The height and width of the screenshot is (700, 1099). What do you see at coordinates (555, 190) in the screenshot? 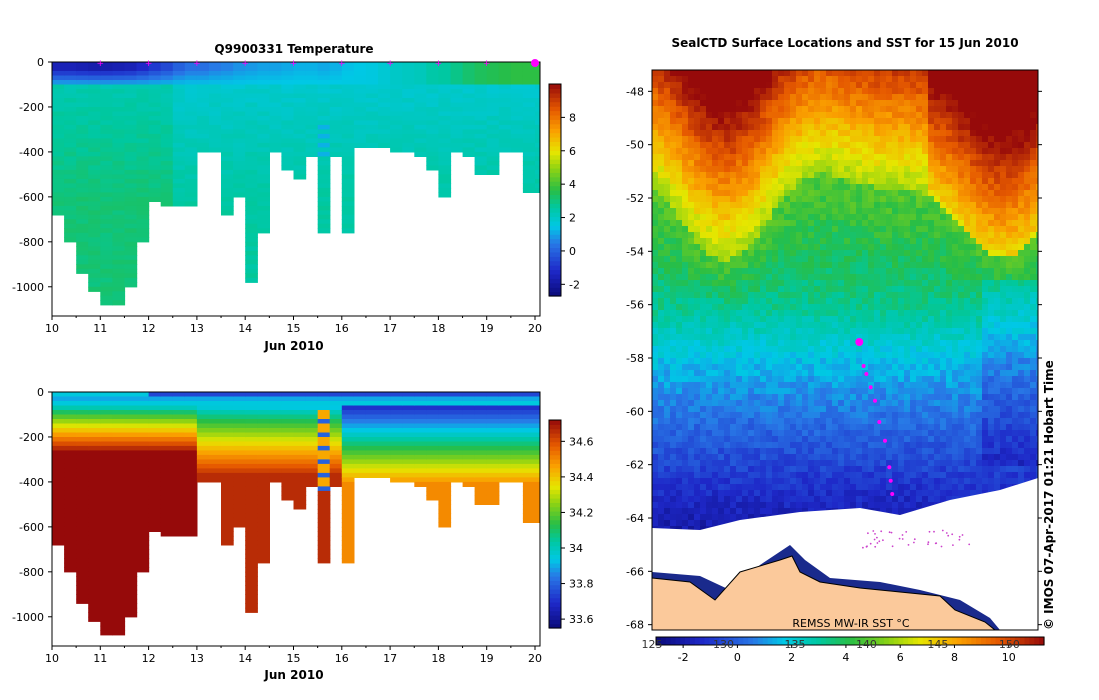
I see `colorbar-frame` at bounding box center [555, 190].